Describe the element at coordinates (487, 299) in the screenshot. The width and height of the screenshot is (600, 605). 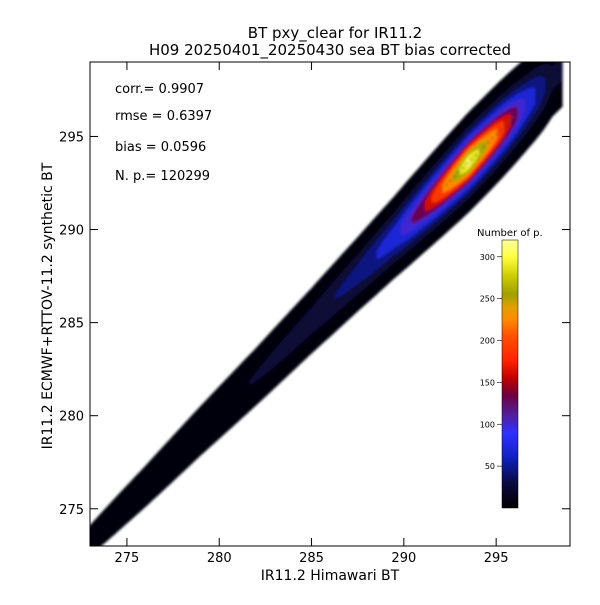
I see `colorbar-tick-label: 250` at that location.